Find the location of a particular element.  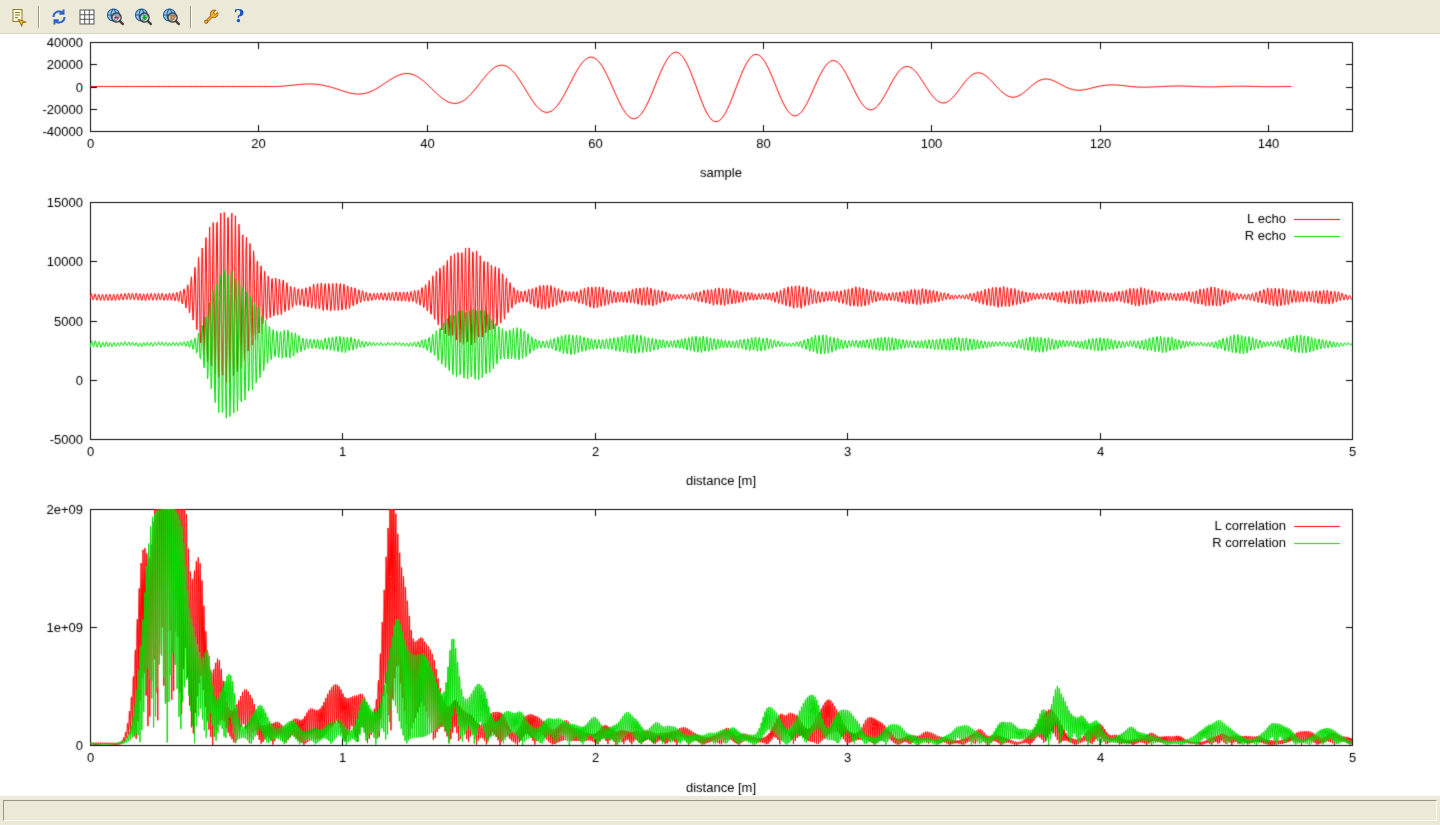

copy-to-clipboard-button is located at coordinates (19, 16).